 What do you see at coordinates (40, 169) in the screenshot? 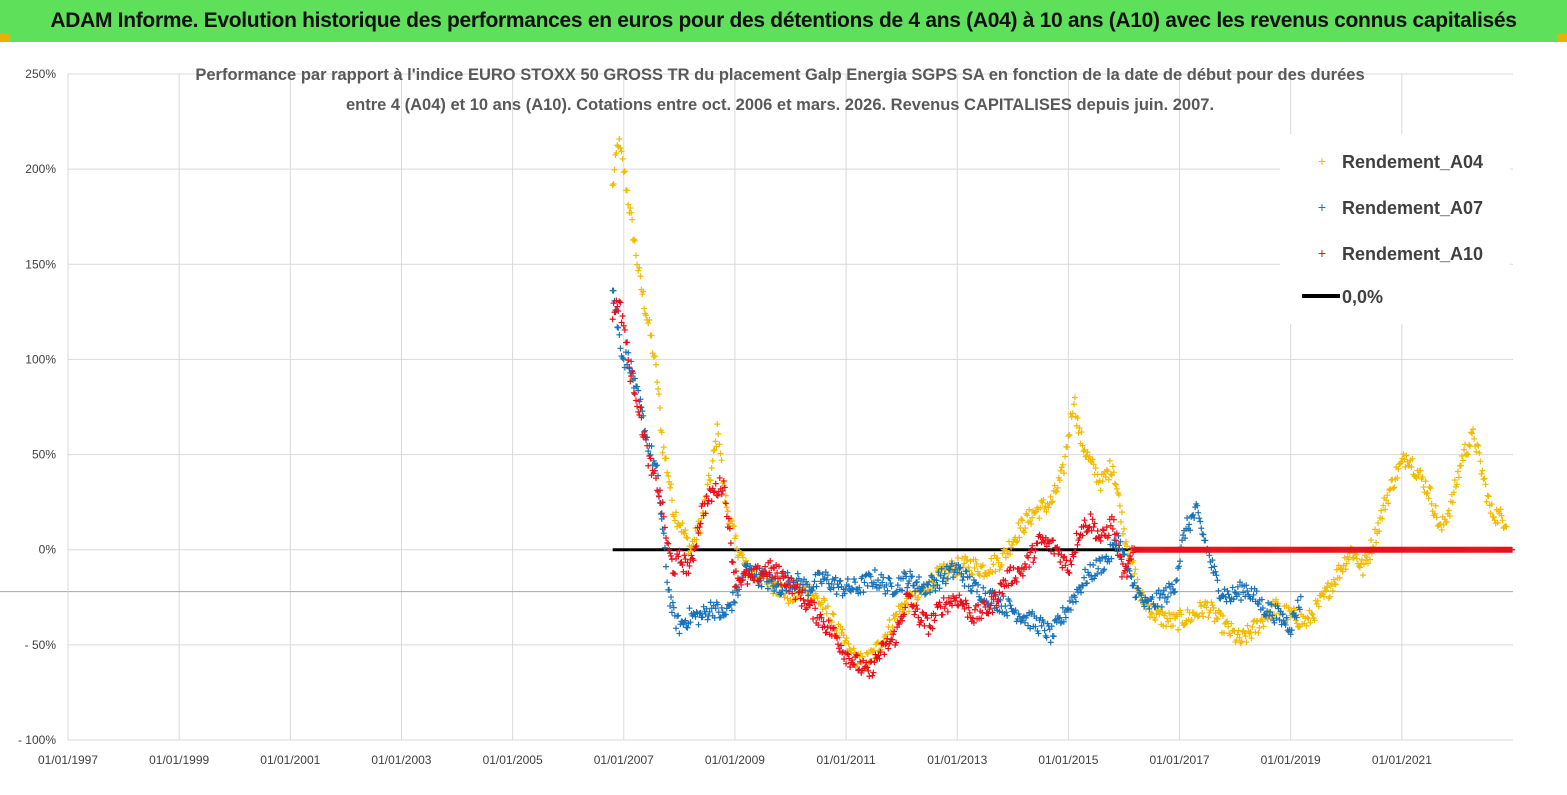
I see `y-tick-label: 200%` at bounding box center [40, 169].